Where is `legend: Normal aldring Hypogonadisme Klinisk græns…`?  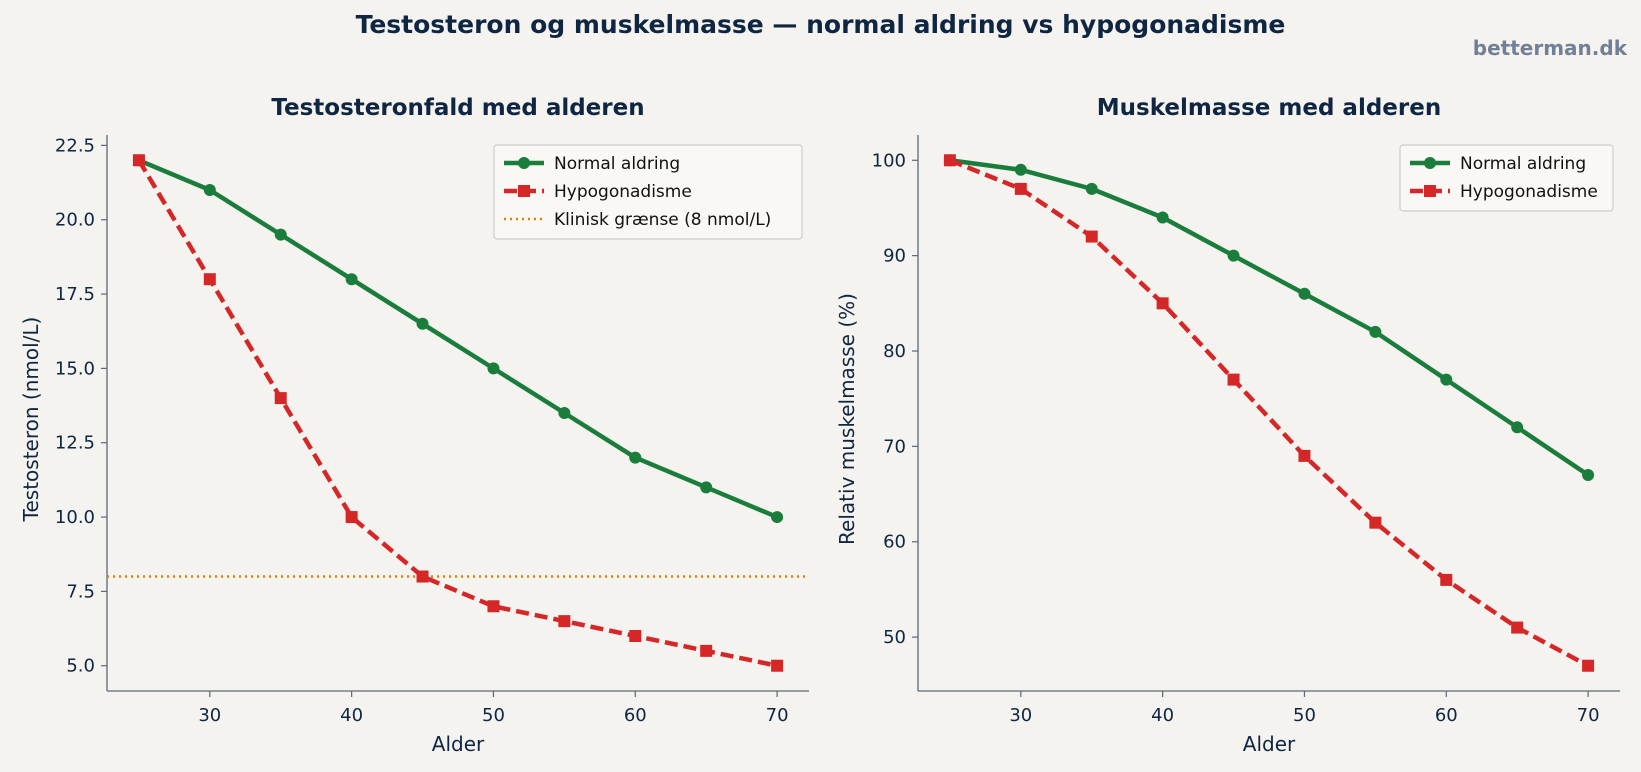 legend: Normal aldring Hypogonadisme Klinisk græns… is located at coordinates (648, 192).